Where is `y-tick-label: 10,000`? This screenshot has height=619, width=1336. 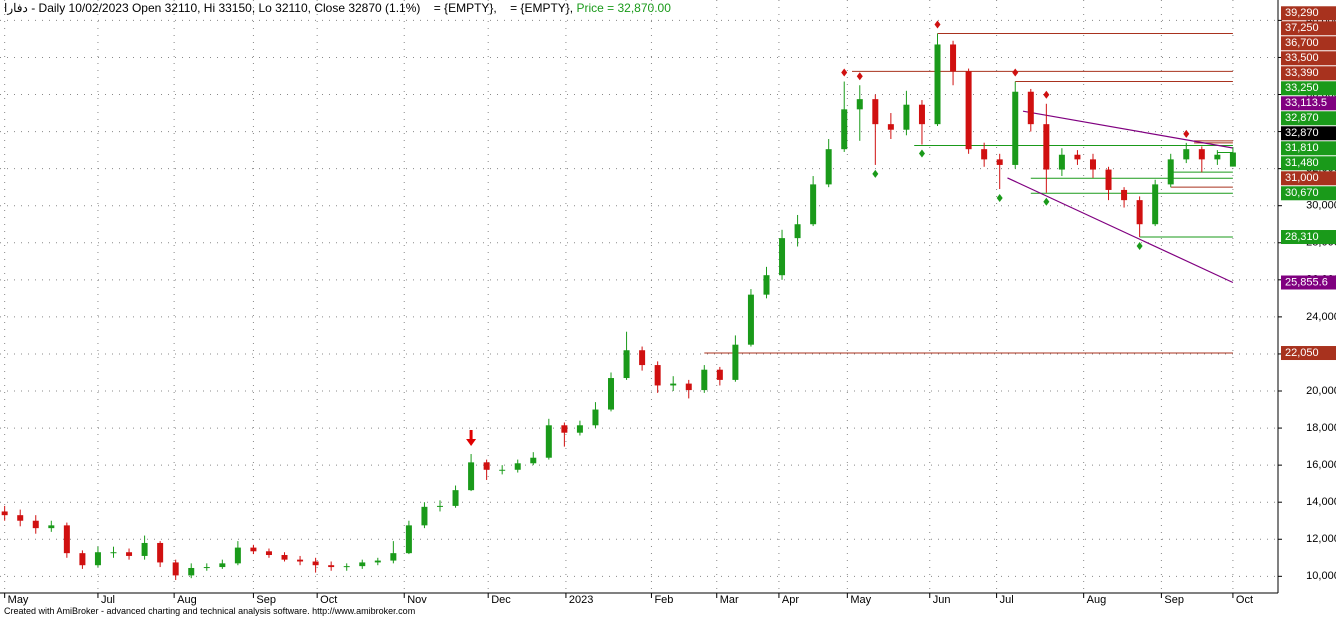 y-tick-label: 10,000 is located at coordinates (1321, 576).